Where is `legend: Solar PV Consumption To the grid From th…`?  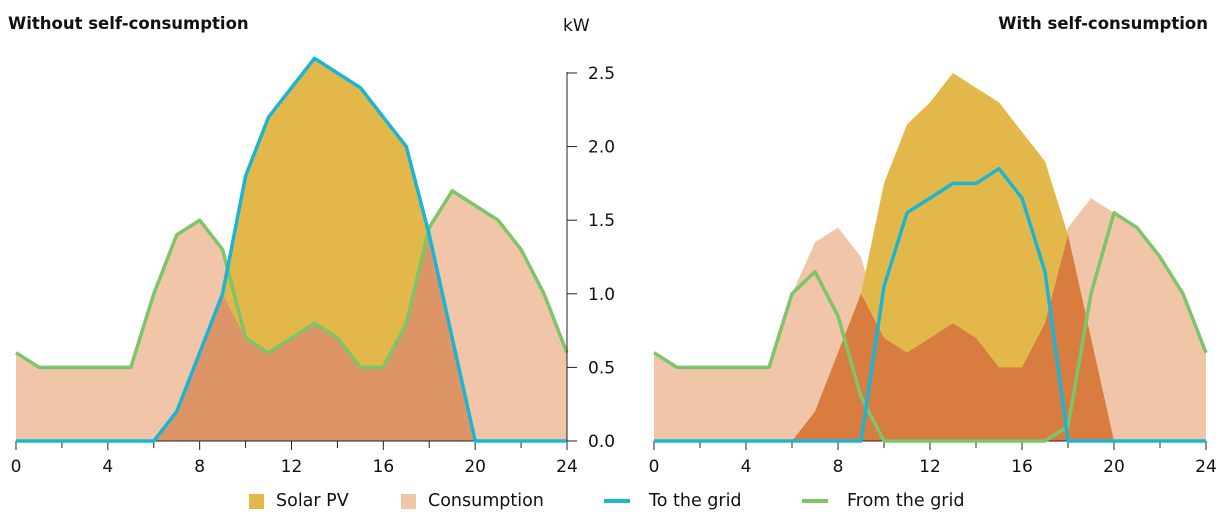 legend: Solar PV Consumption To the grid From th… is located at coordinates (611, 504).